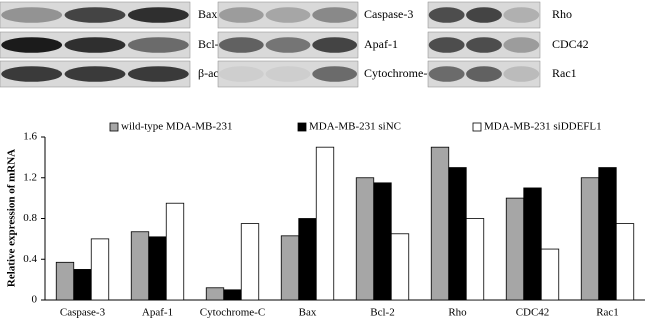  What do you see at coordinates (30, 259) in the screenshot?
I see `y-tick-label: 0.4` at bounding box center [30, 259].